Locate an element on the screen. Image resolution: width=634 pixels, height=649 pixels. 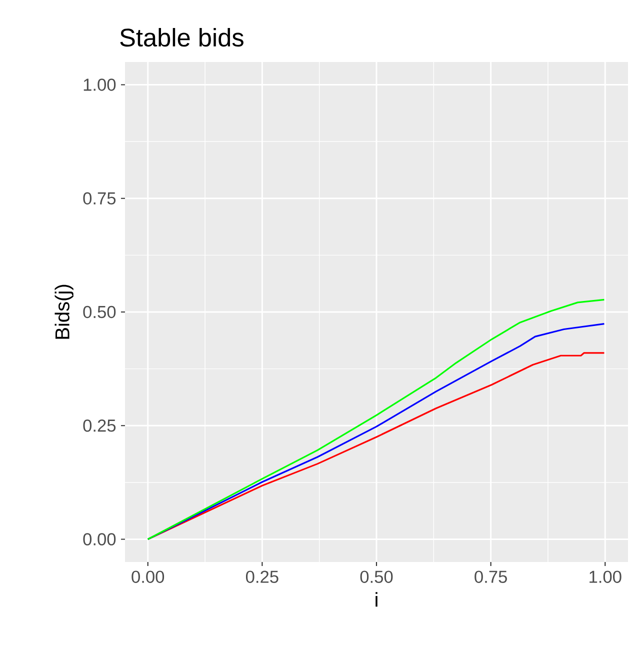
x-tick-label: 1.00 is located at coordinates (606, 576).